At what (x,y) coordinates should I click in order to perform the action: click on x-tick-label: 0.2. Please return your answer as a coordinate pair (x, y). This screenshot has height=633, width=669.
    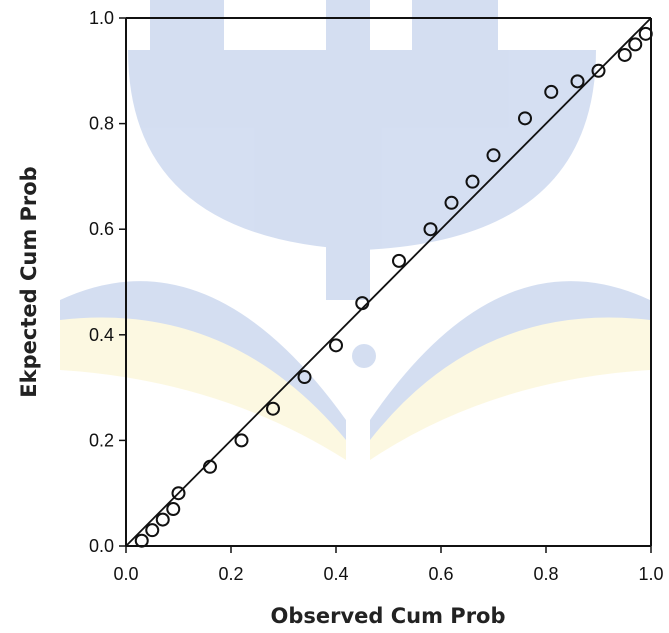
    Looking at the image, I should click on (230, 574).